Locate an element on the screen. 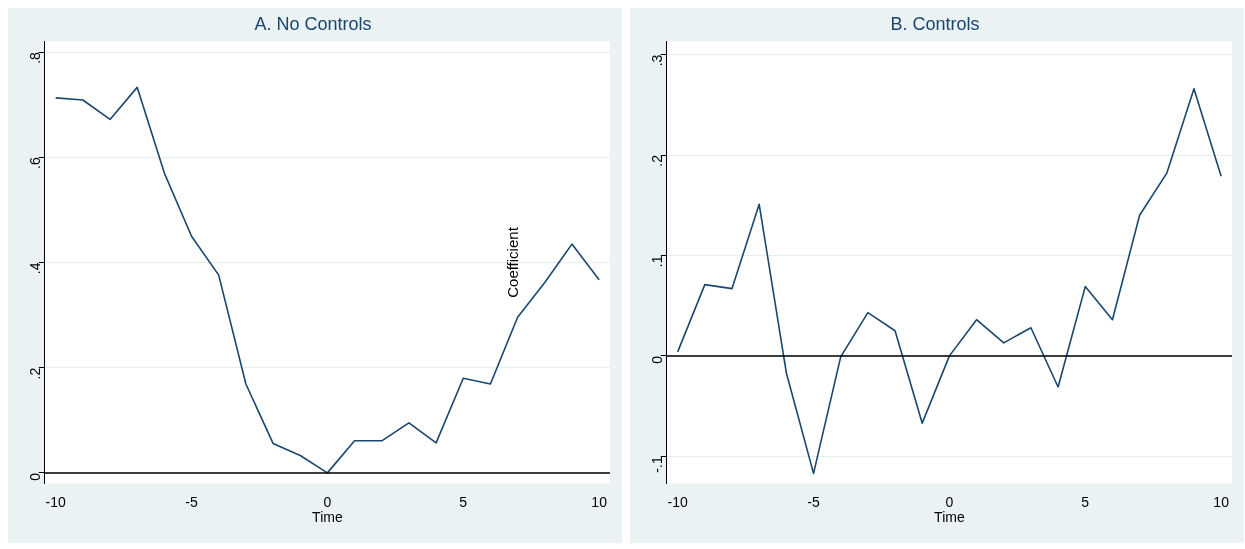  chart-title: B. Controls is located at coordinates (935, 23).